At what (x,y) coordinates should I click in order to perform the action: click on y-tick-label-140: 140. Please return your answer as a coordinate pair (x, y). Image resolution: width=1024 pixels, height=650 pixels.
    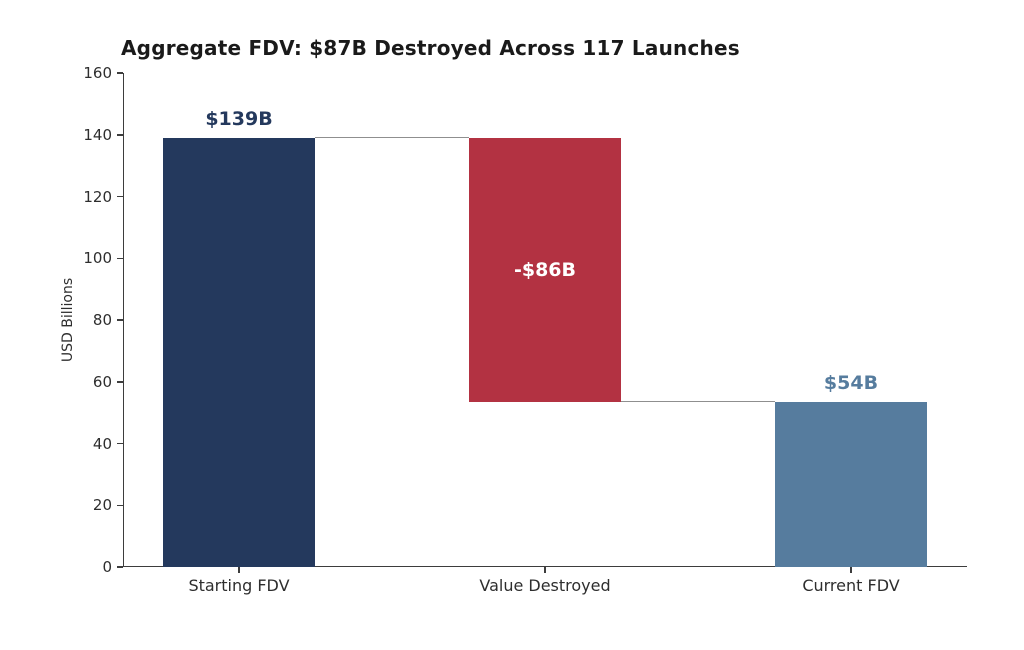
    Looking at the image, I should click on (97, 134).